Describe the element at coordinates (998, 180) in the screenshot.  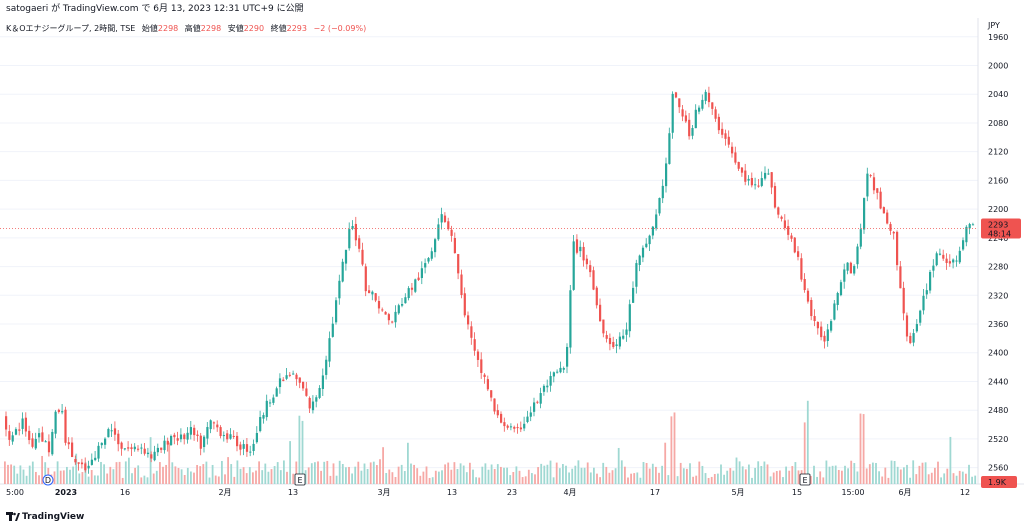
I see `price-tick-label: 2160` at that location.